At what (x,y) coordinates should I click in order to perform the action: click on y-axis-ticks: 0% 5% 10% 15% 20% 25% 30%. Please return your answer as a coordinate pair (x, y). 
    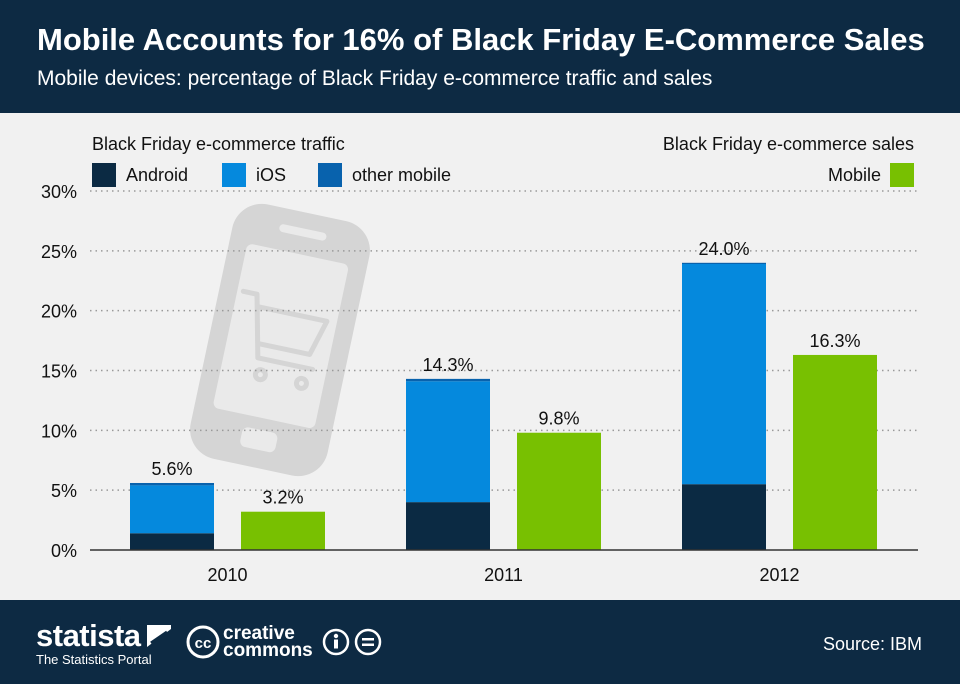
    Looking at the image, I should click on (59, 371).